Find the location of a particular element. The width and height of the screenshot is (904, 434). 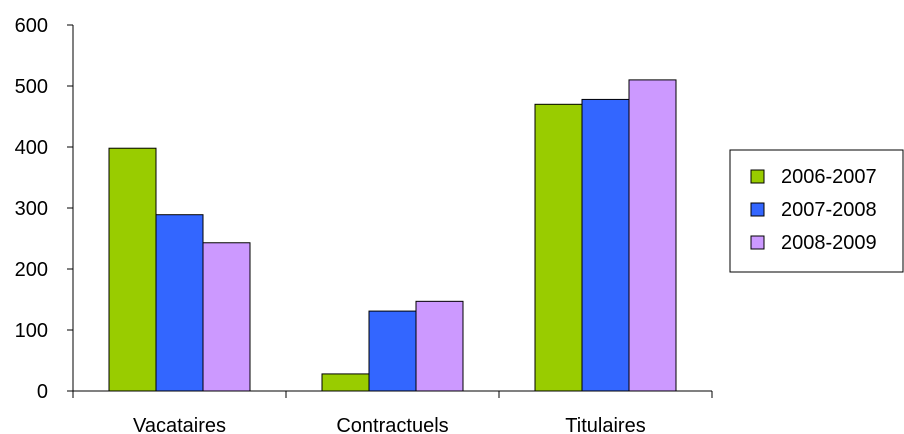

category-label: Contractuels is located at coordinates (392, 424).